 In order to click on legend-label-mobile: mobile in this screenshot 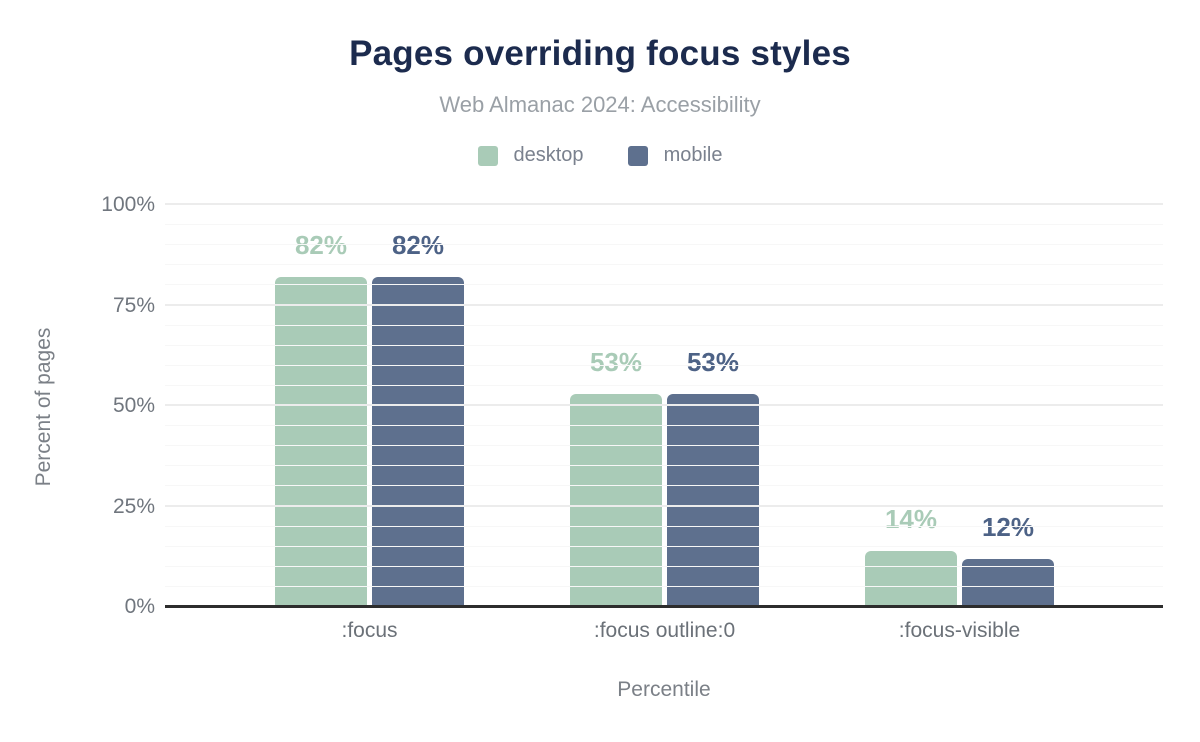, I will do `click(693, 155)`.